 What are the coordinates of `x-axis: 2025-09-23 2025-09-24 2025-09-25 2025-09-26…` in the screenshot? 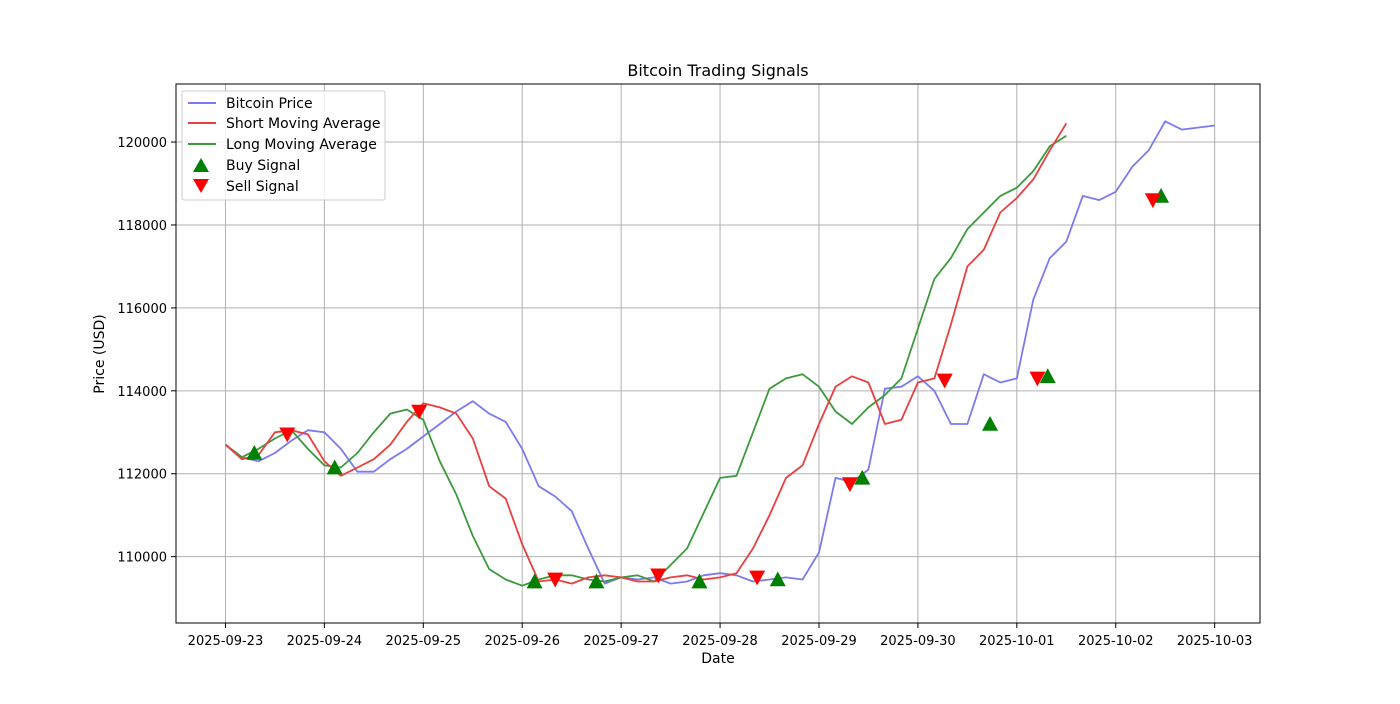 It's located at (720, 636).